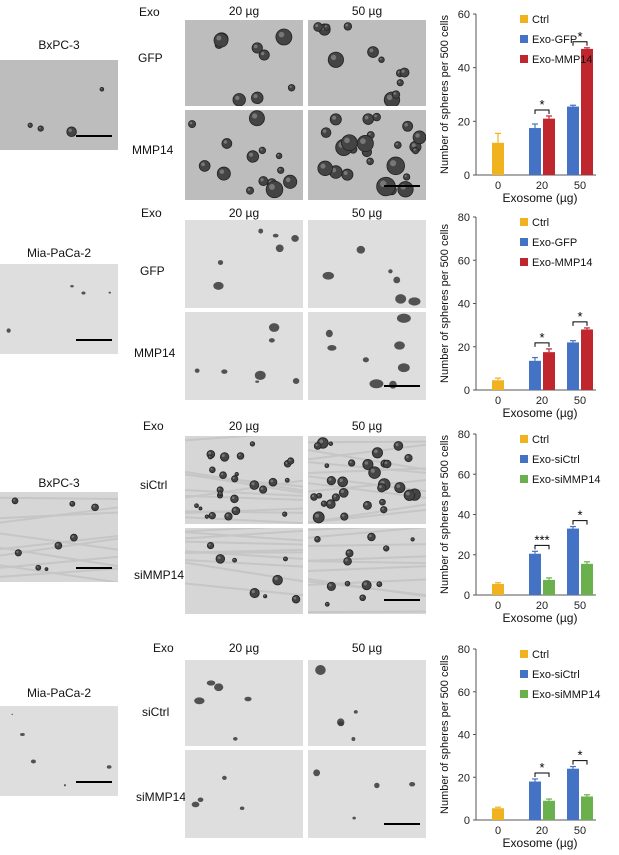  Describe the element at coordinates (464, 516) in the screenshot. I see `y-tick-label: 40` at that location.